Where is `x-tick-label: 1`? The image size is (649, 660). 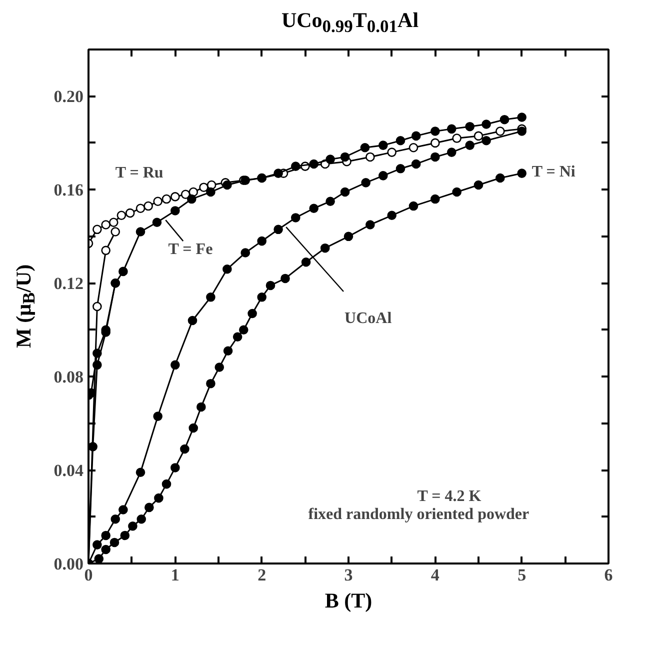
x-tick-label: 1 is located at coordinates (175, 575).